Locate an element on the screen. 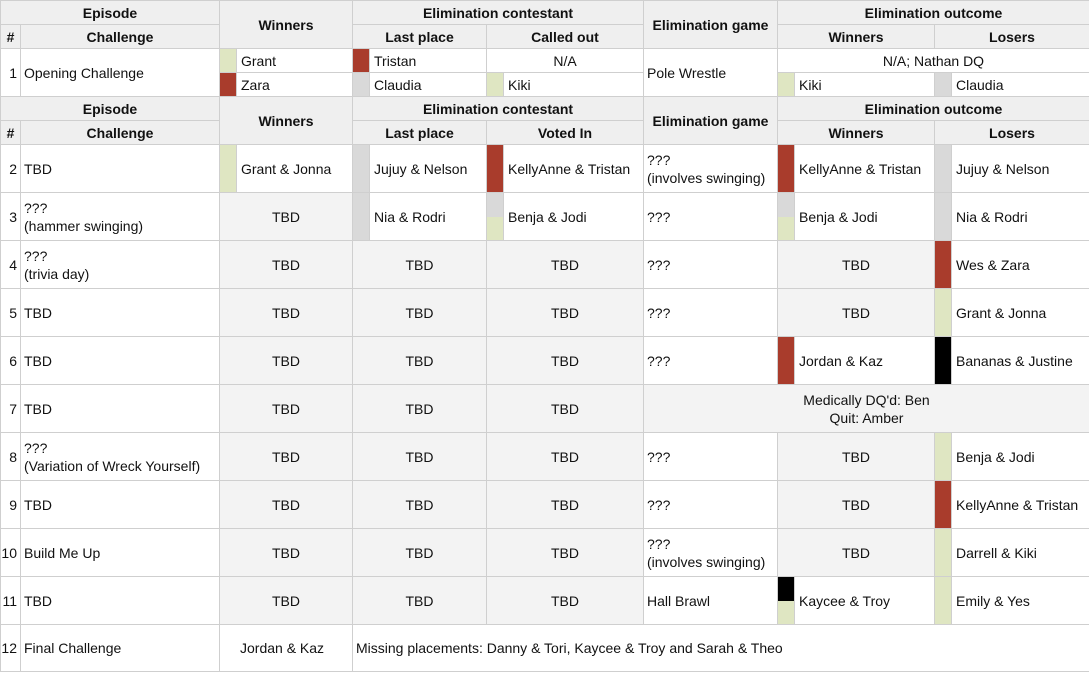 The image size is (1089, 673). winners-header: Winners is located at coordinates (286, 120).